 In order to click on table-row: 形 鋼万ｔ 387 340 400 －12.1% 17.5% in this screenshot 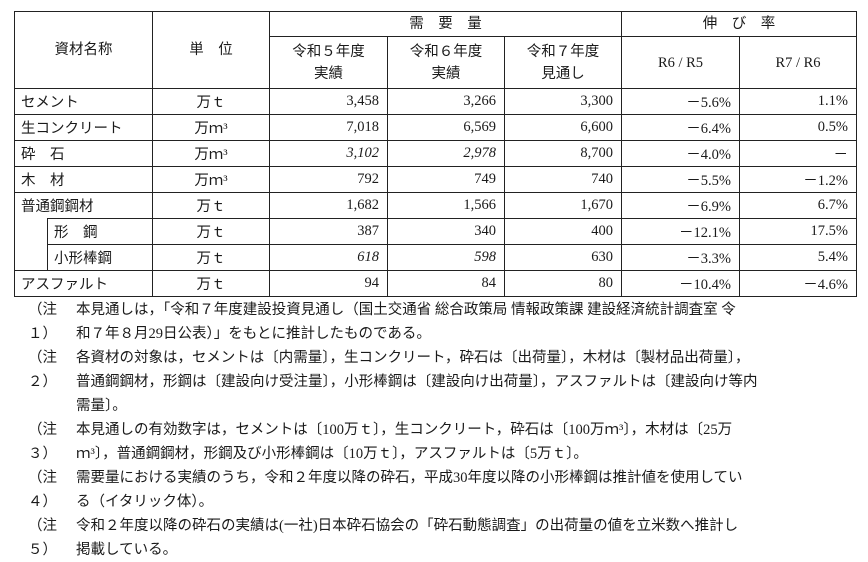, I will do `click(435, 231)`.